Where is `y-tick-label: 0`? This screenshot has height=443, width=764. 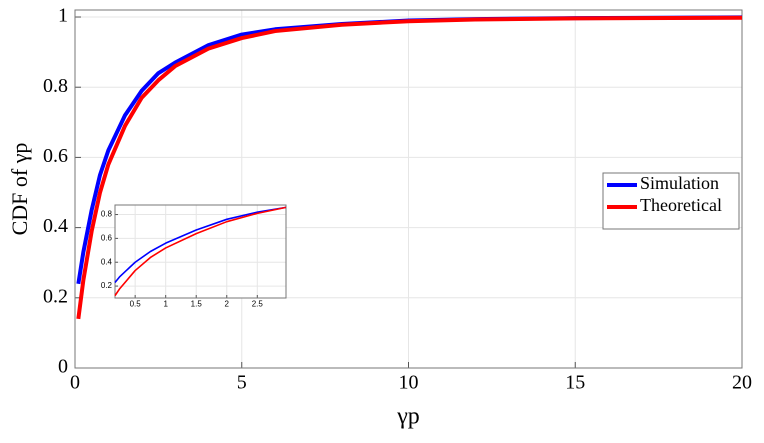
y-tick-label: 0 is located at coordinates (63, 367).